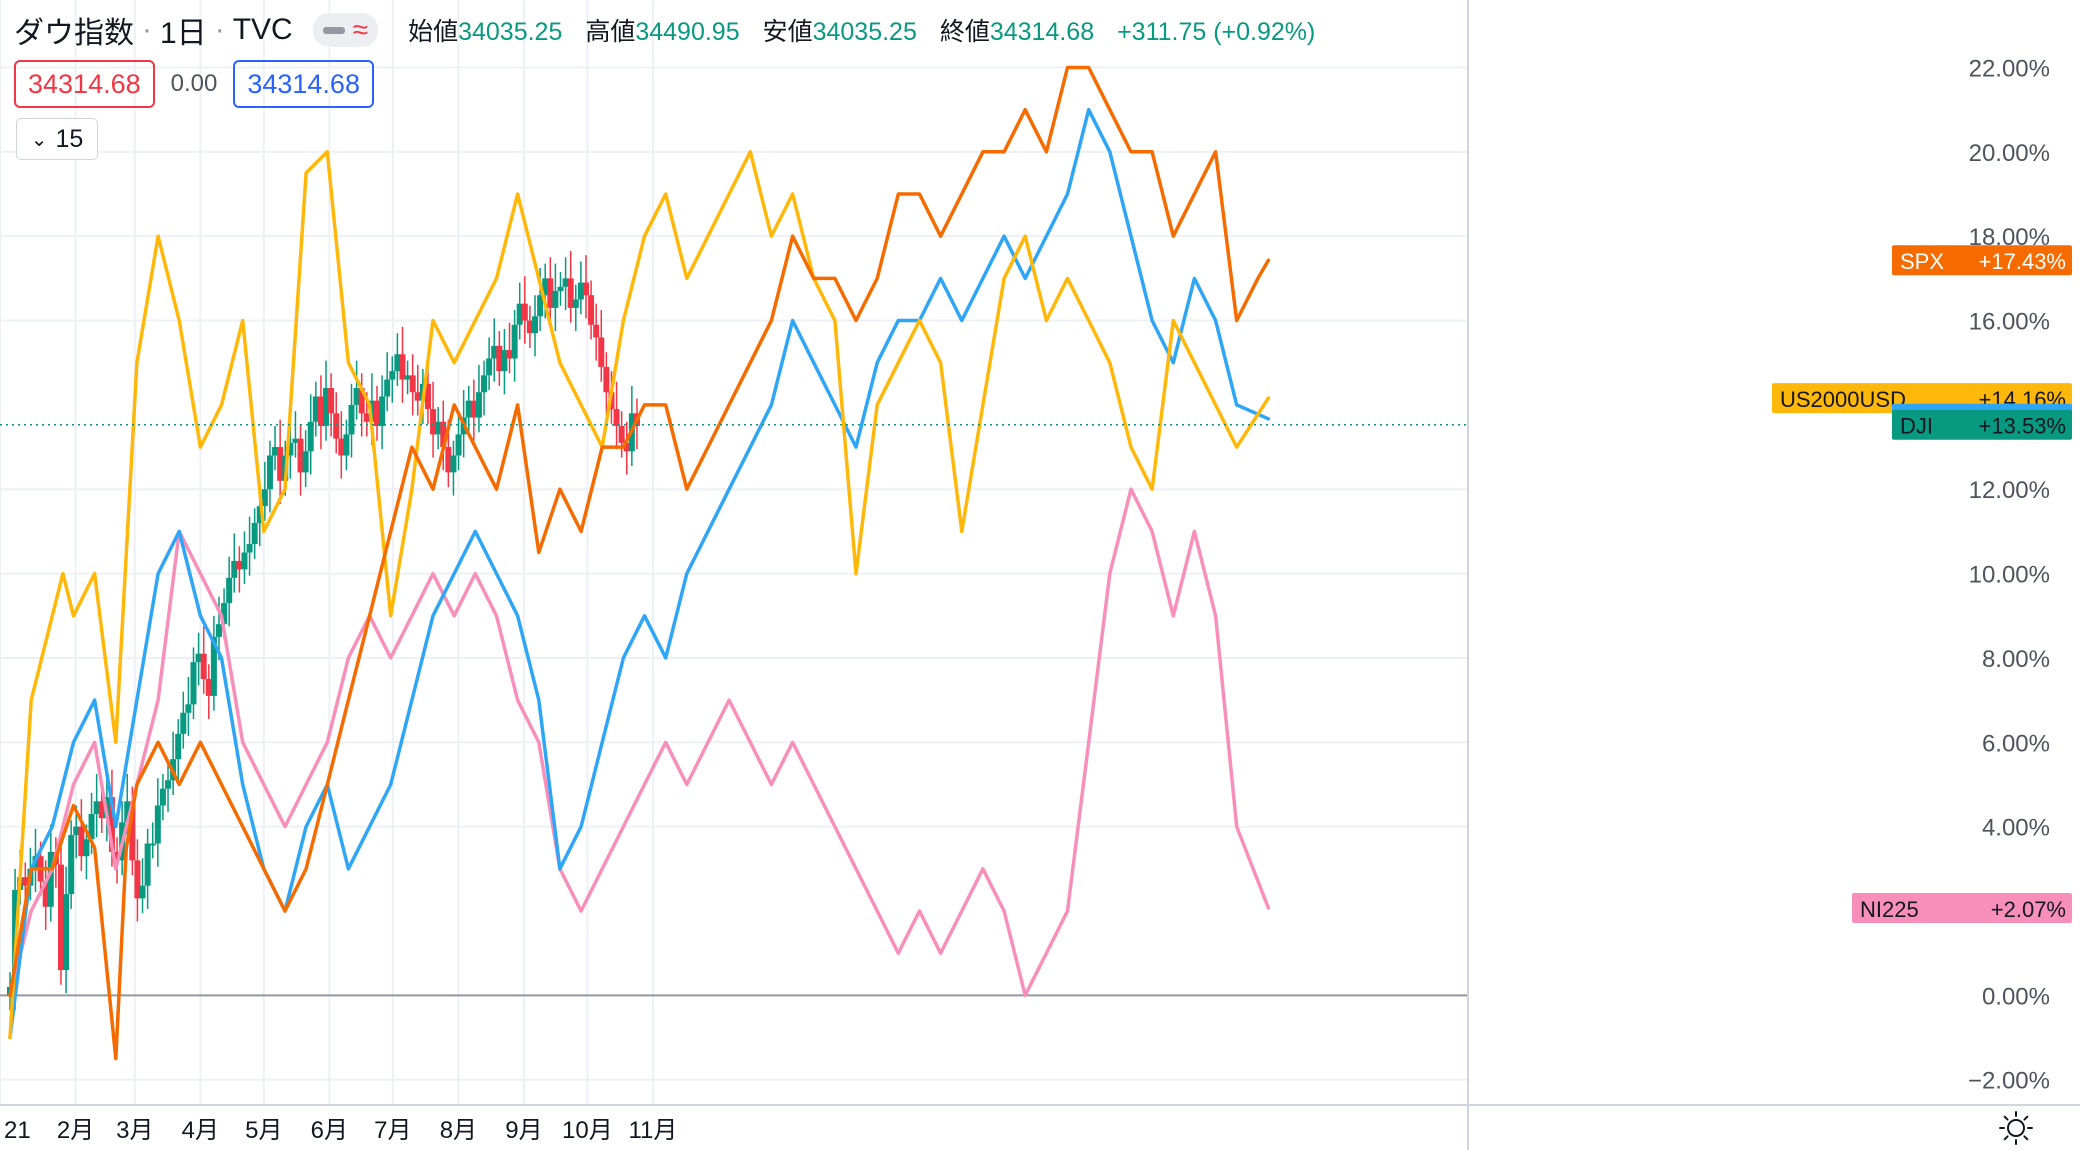 This screenshot has height=1150, width=2080. Describe the element at coordinates (2016, 828) in the screenshot. I see `y-tick-label: 4.00%` at that location.